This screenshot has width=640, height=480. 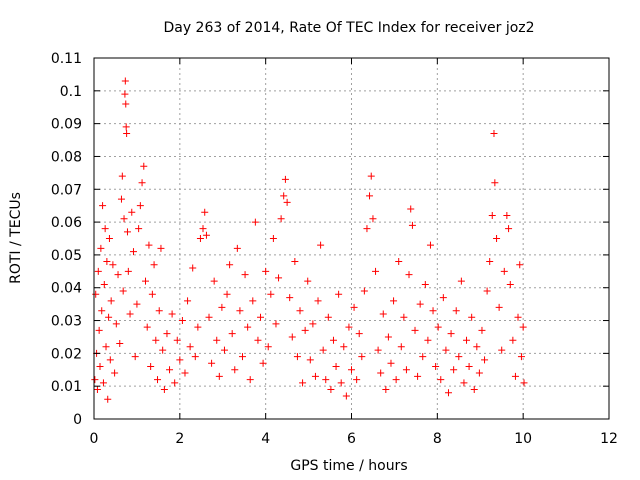 What do you see at coordinates (16, 238) in the screenshot?
I see `y-axis-label: ROTI / TECUs` at bounding box center [16, 238].